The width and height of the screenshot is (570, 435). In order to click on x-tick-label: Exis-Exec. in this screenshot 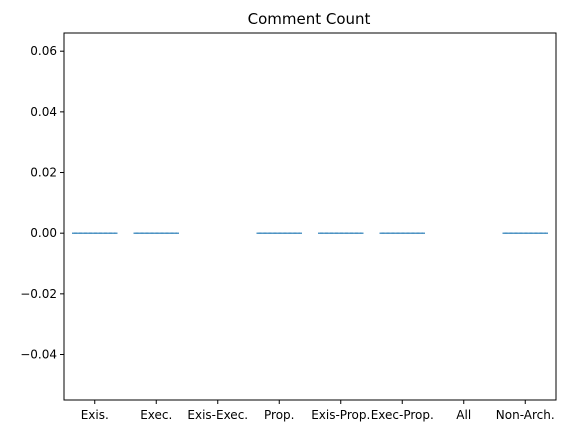, I will do `click(217, 415)`.